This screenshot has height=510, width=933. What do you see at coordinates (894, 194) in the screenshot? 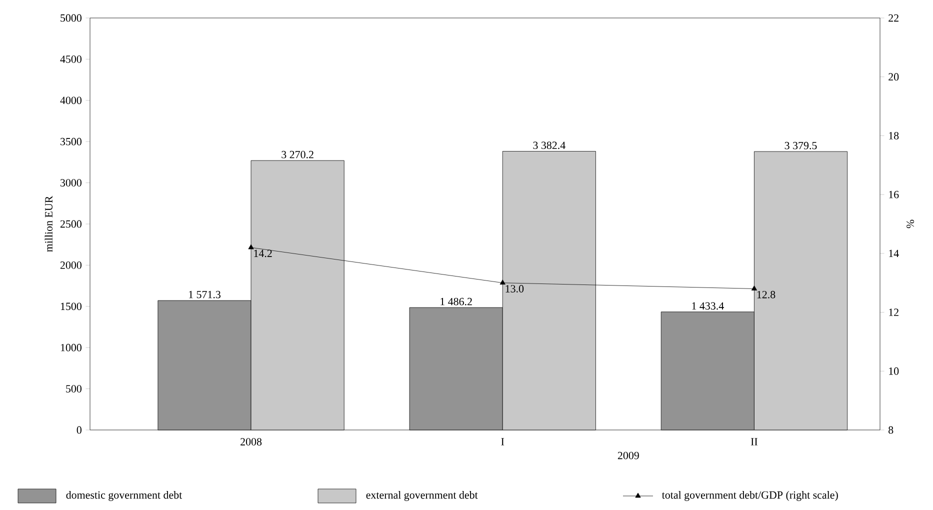
I see `y2-tick-label: 16` at bounding box center [894, 194].